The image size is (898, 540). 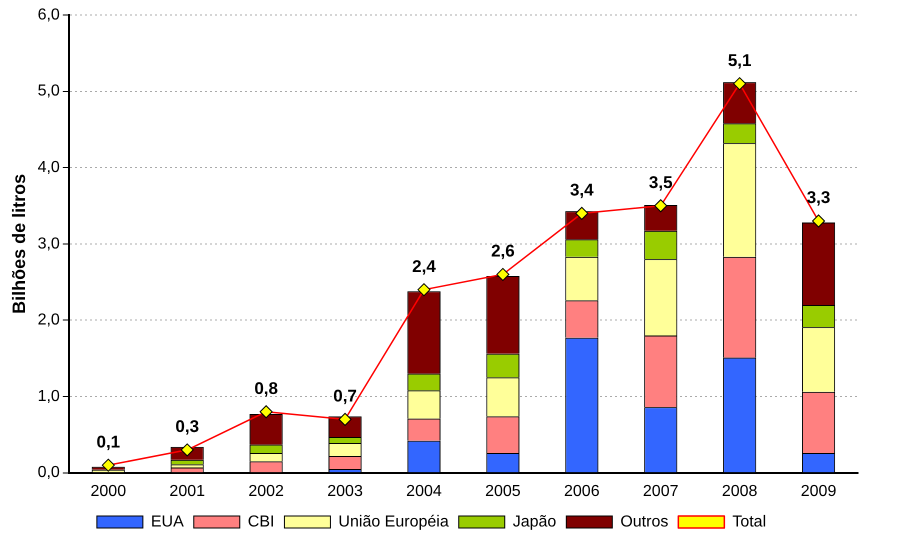 What do you see at coordinates (49, 473) in the screenshot?
I see `y-tick-label: 0,0` at bounding box center [49, 473].